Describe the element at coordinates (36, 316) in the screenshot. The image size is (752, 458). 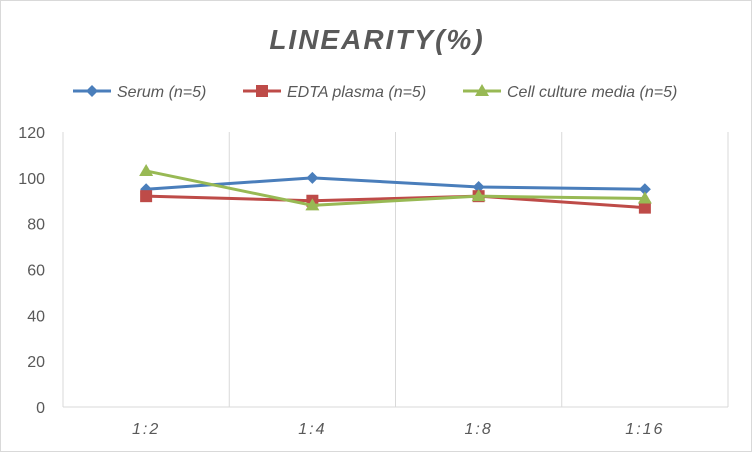
I see `y-tick-label: 40` at that location.